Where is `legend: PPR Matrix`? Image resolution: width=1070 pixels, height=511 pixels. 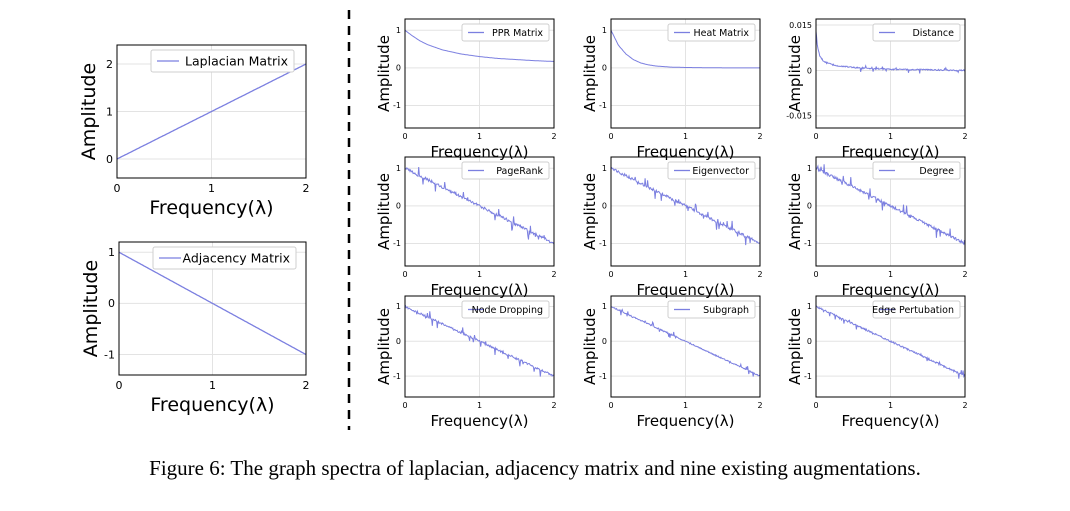
legend: PPR Matrix is located at coordinates (505, 32).